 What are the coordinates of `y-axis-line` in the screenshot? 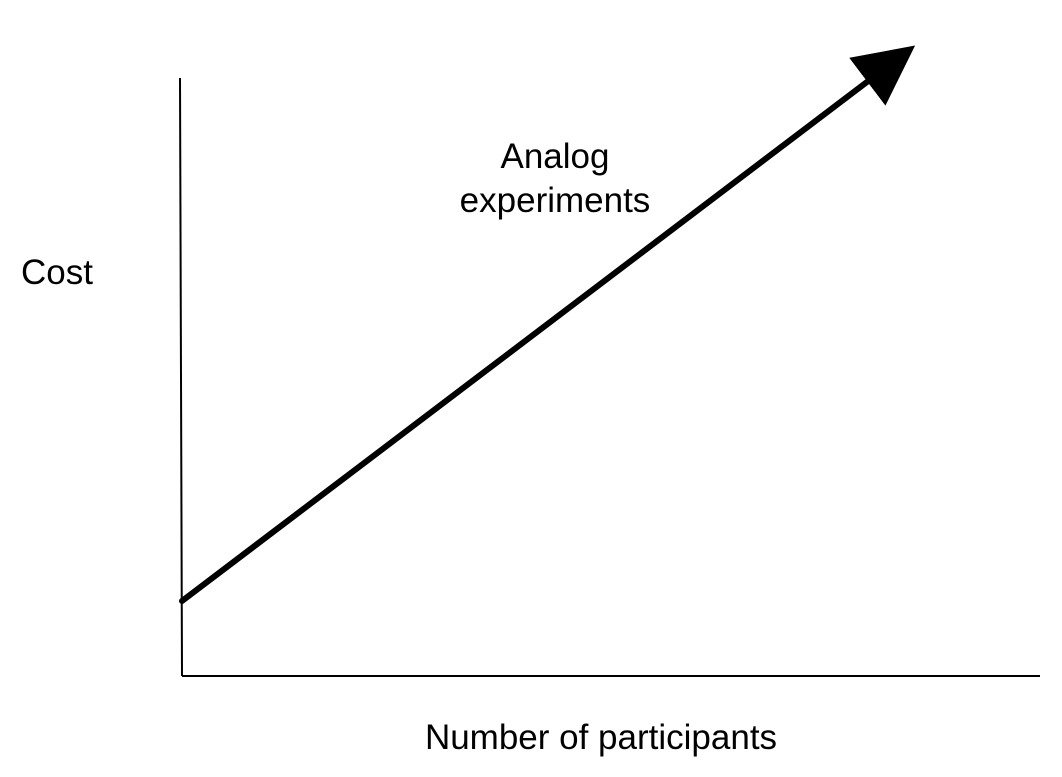 It's located at (181, 377).